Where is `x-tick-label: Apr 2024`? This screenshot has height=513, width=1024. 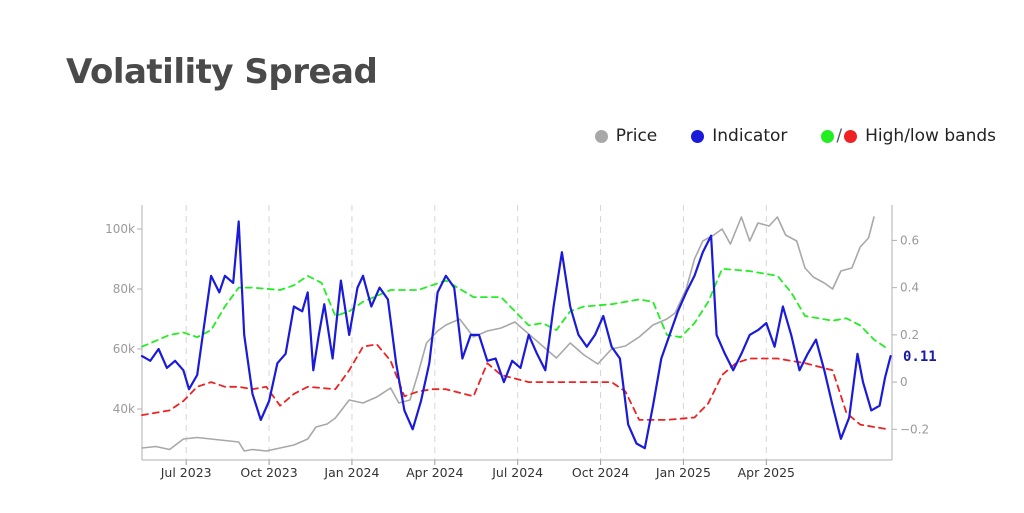
x-tick-label: Apr 2024 is located at coordinates (434, 472).